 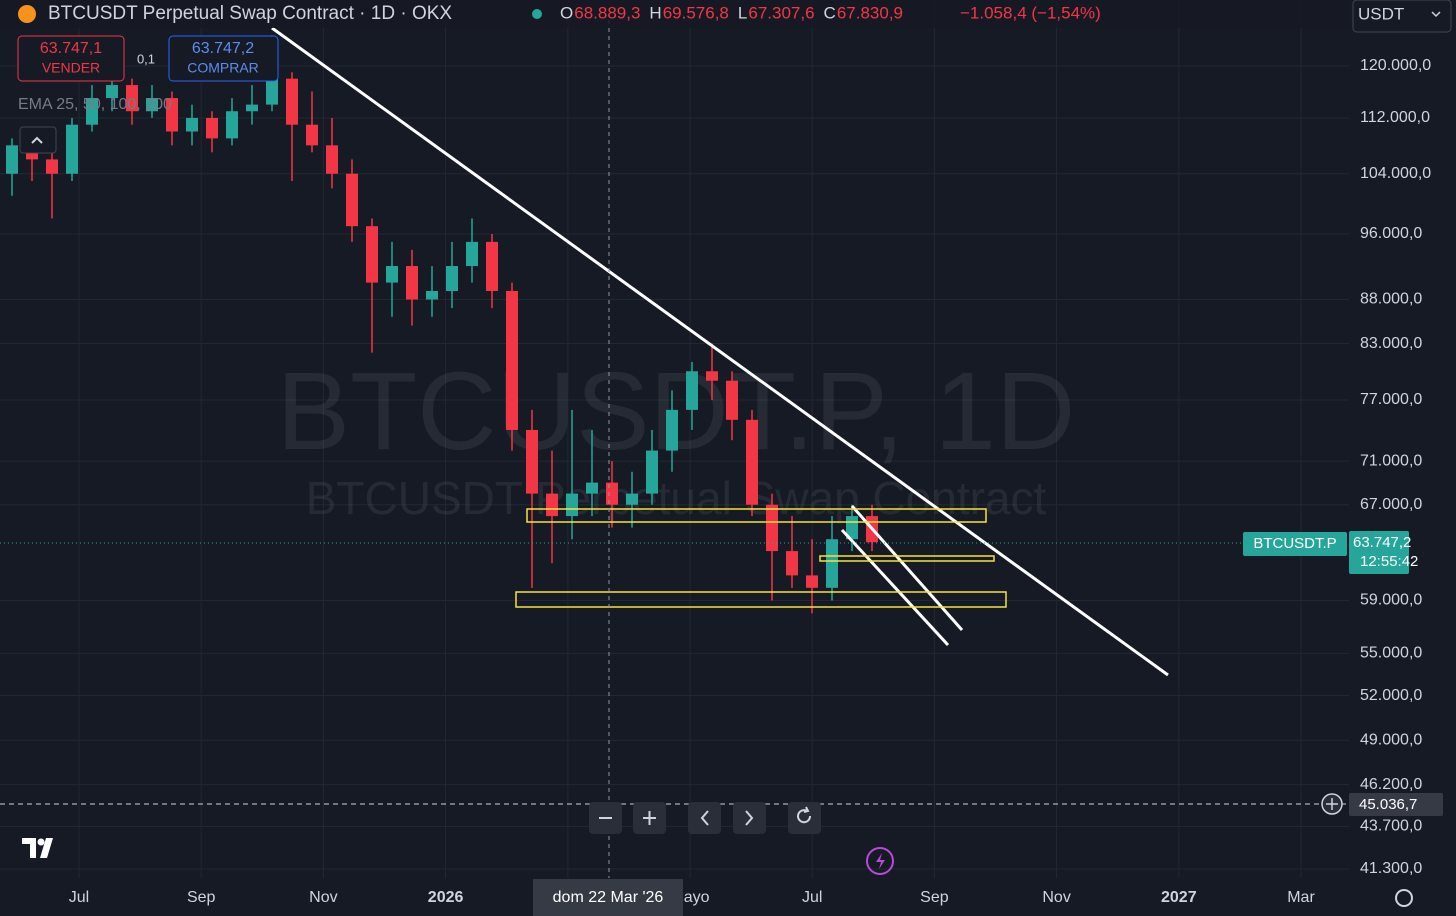 I want to click on y-tick-label: 55.000,0, so click(x=1391, y=653).